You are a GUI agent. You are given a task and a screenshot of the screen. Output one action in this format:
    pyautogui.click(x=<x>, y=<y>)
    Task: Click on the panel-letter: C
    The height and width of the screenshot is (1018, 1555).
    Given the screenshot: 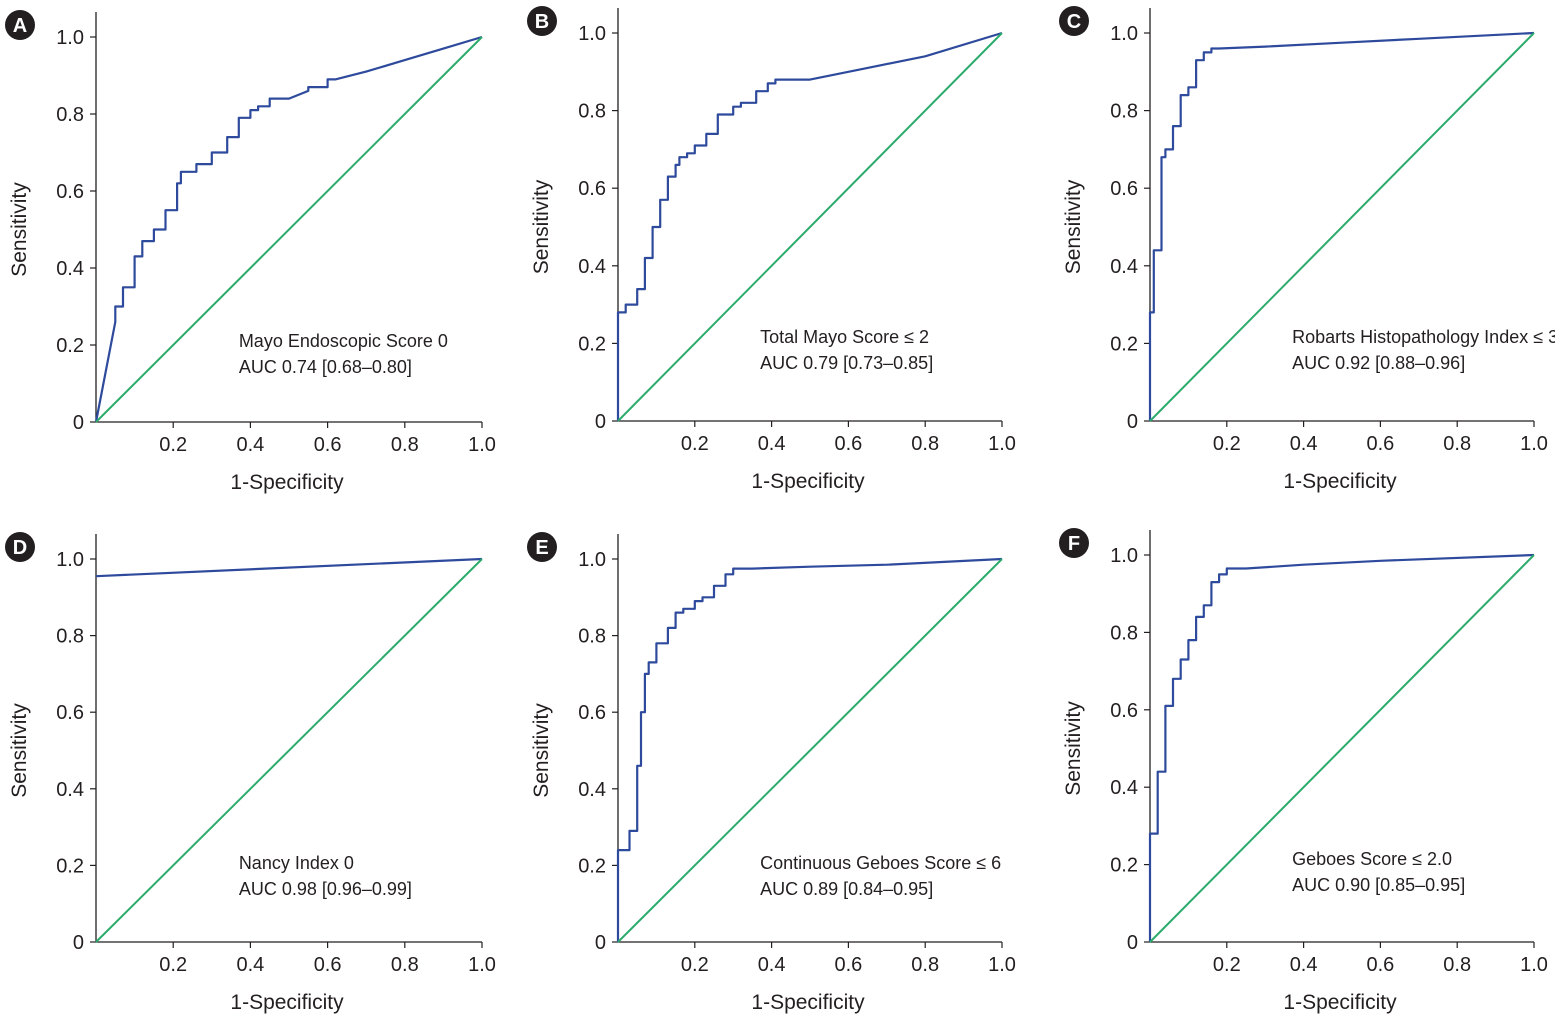 What is the action you would take?
    pyautogui.click(x=1074, y=22)
    